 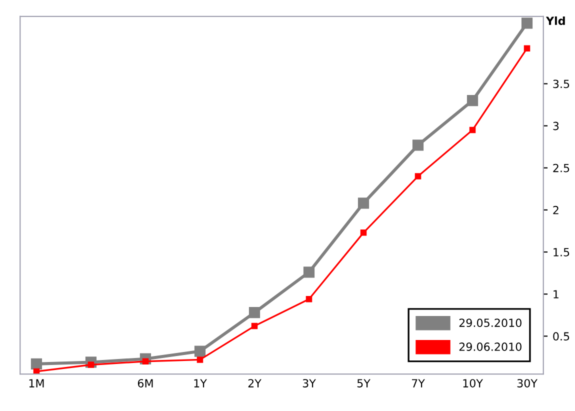 What do you see at coordinates (527, 383) in the screenshot?
I see `x-tick-label: 30Y` at bounding box center [527, 383].